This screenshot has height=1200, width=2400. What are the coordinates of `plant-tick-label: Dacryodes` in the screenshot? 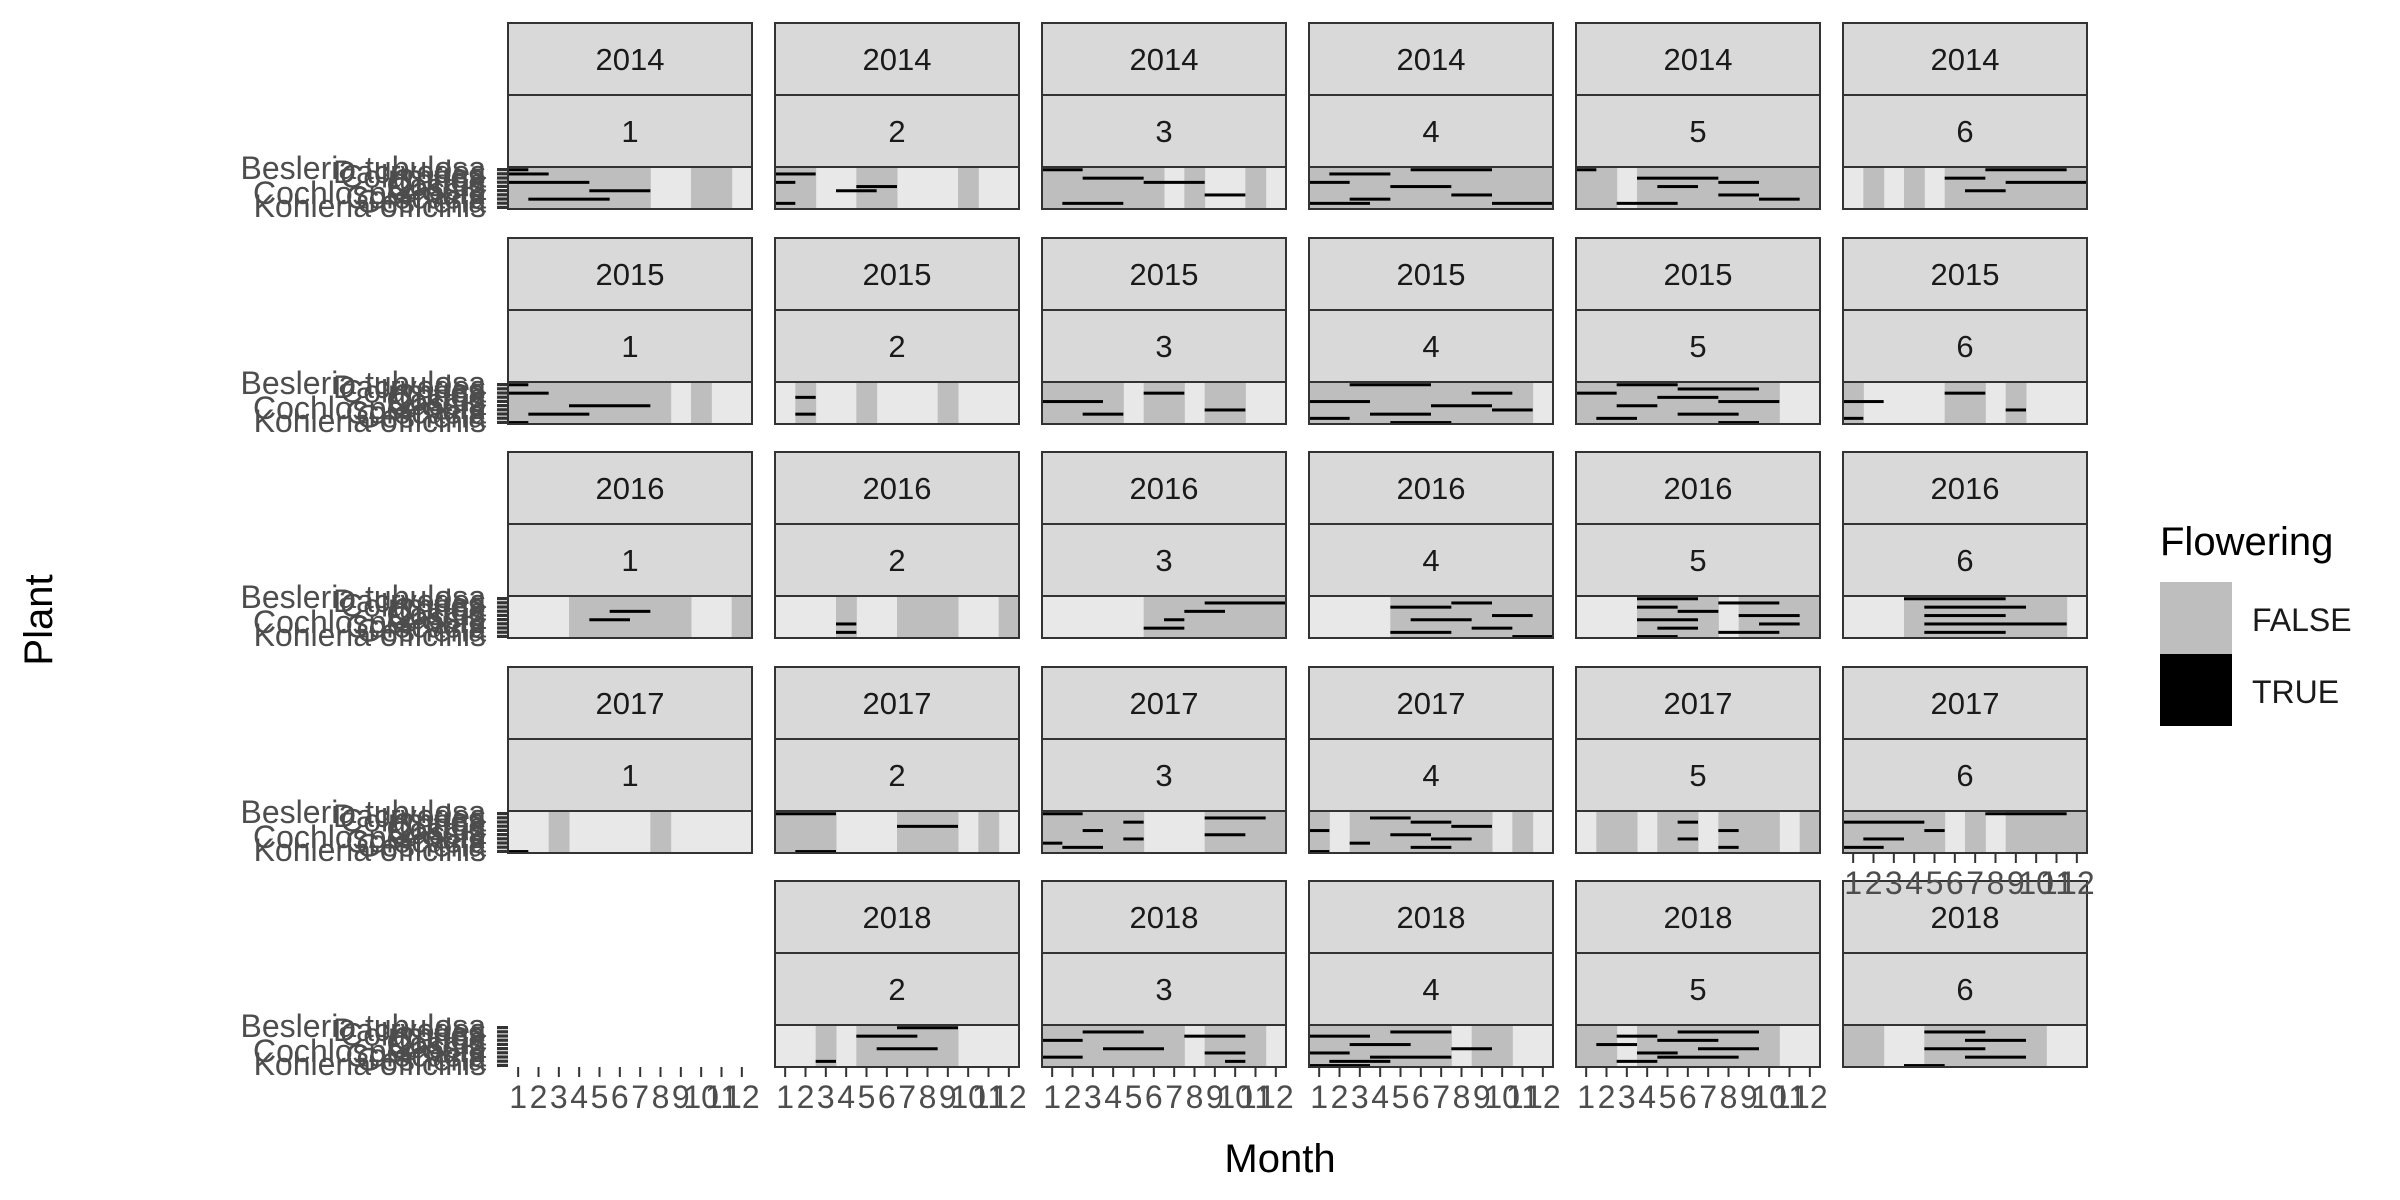 It's located at (409, 816).